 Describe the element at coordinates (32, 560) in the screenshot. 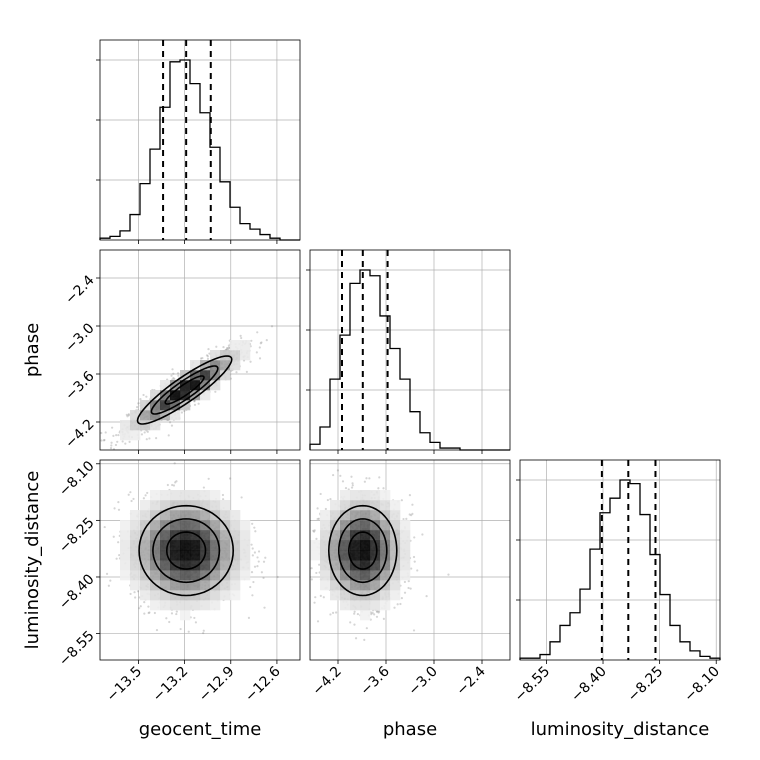

I see `y-axis-label: luminosity_distance` at that location.